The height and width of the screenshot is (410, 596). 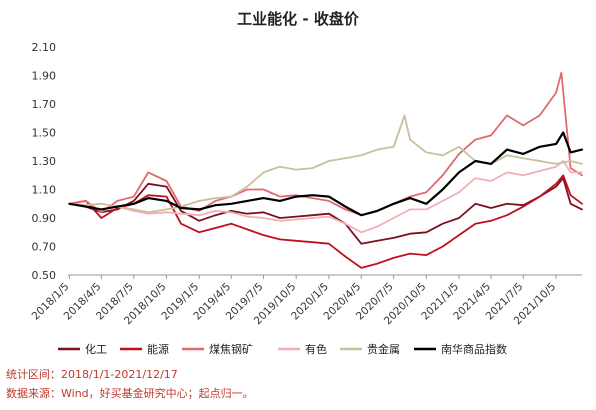 I want to click on y-tick-label: 1.90, so click(x=44, y=76).